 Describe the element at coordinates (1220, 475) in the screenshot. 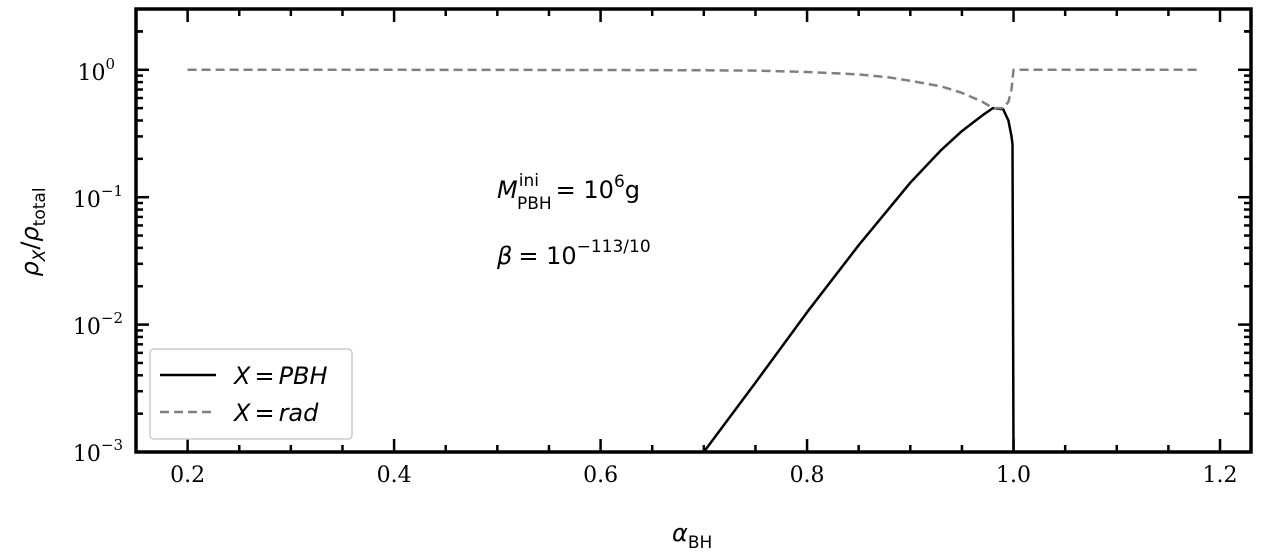

I see `x-tick-label: 1.2` at that location.